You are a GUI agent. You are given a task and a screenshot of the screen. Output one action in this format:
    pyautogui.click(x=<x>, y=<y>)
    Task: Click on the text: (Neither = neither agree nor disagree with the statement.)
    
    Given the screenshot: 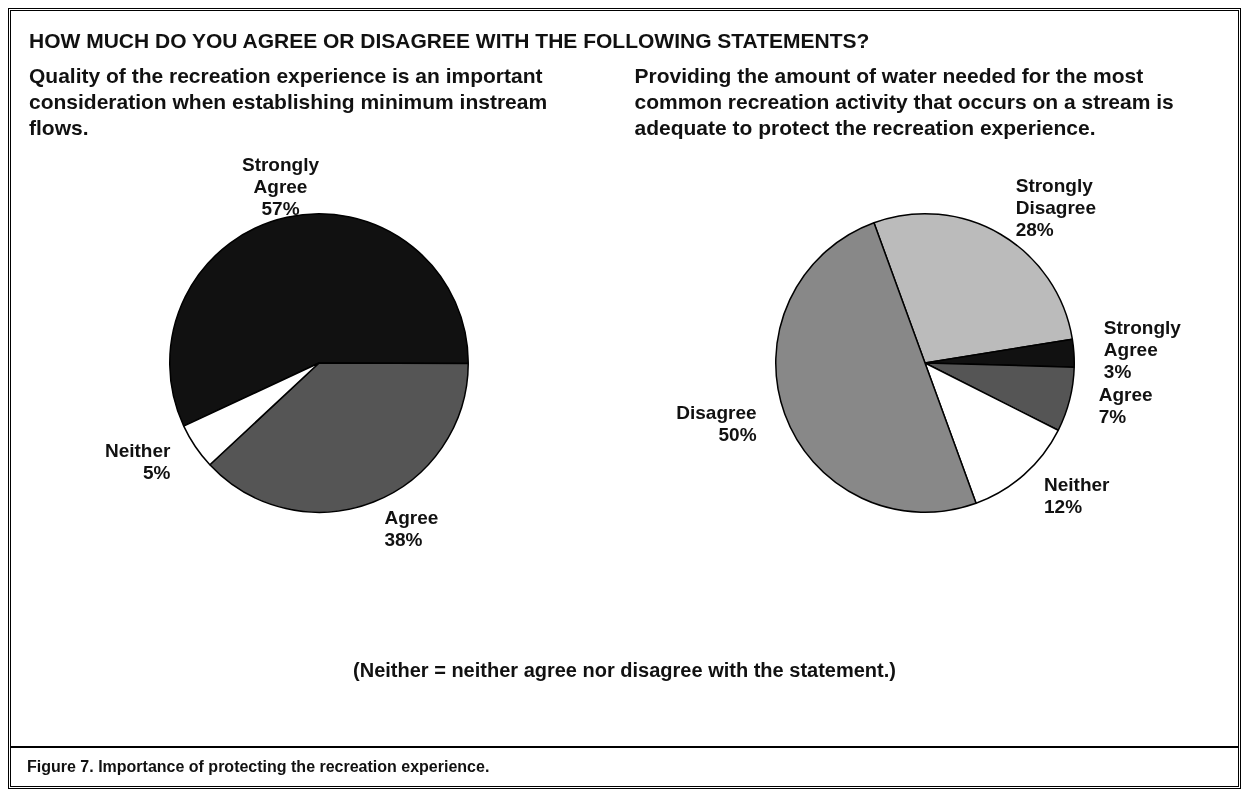 What is the action you would take?
    pyautogui.click(x=624, y=670)
    